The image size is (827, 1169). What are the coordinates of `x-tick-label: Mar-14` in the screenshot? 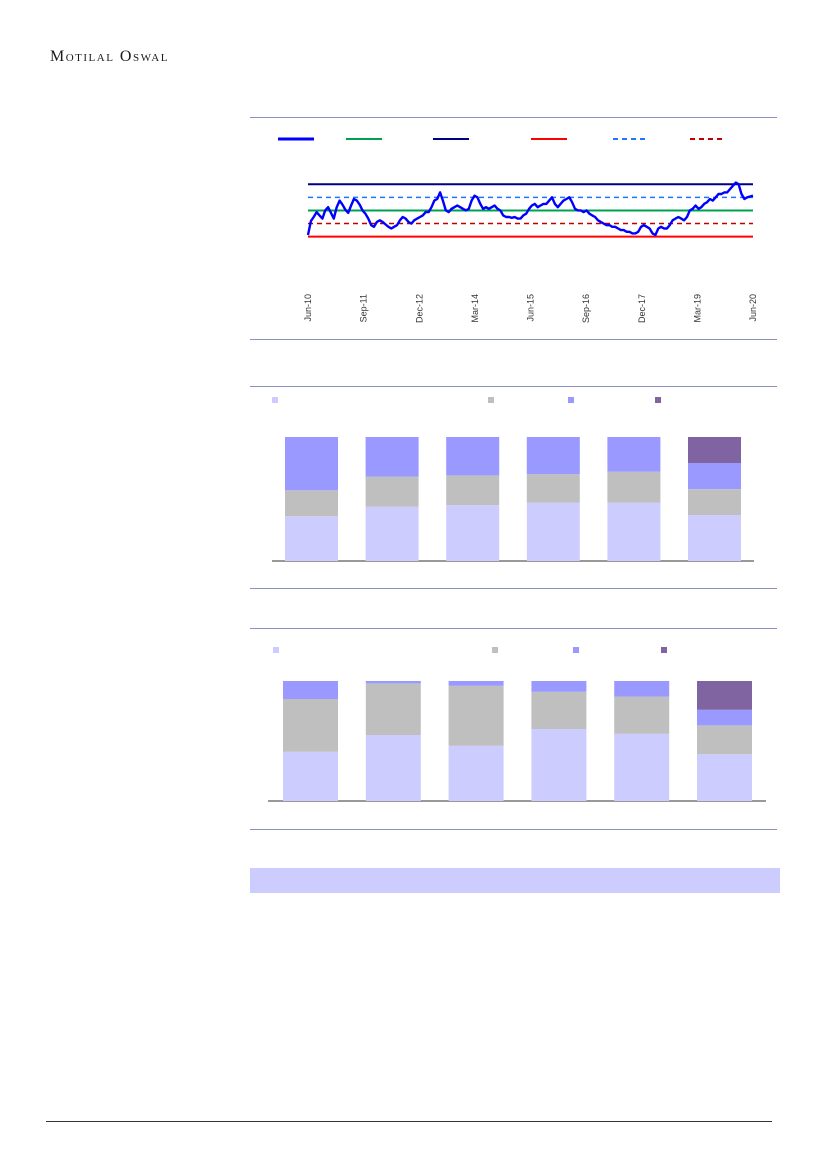 It's located at (475, 308).